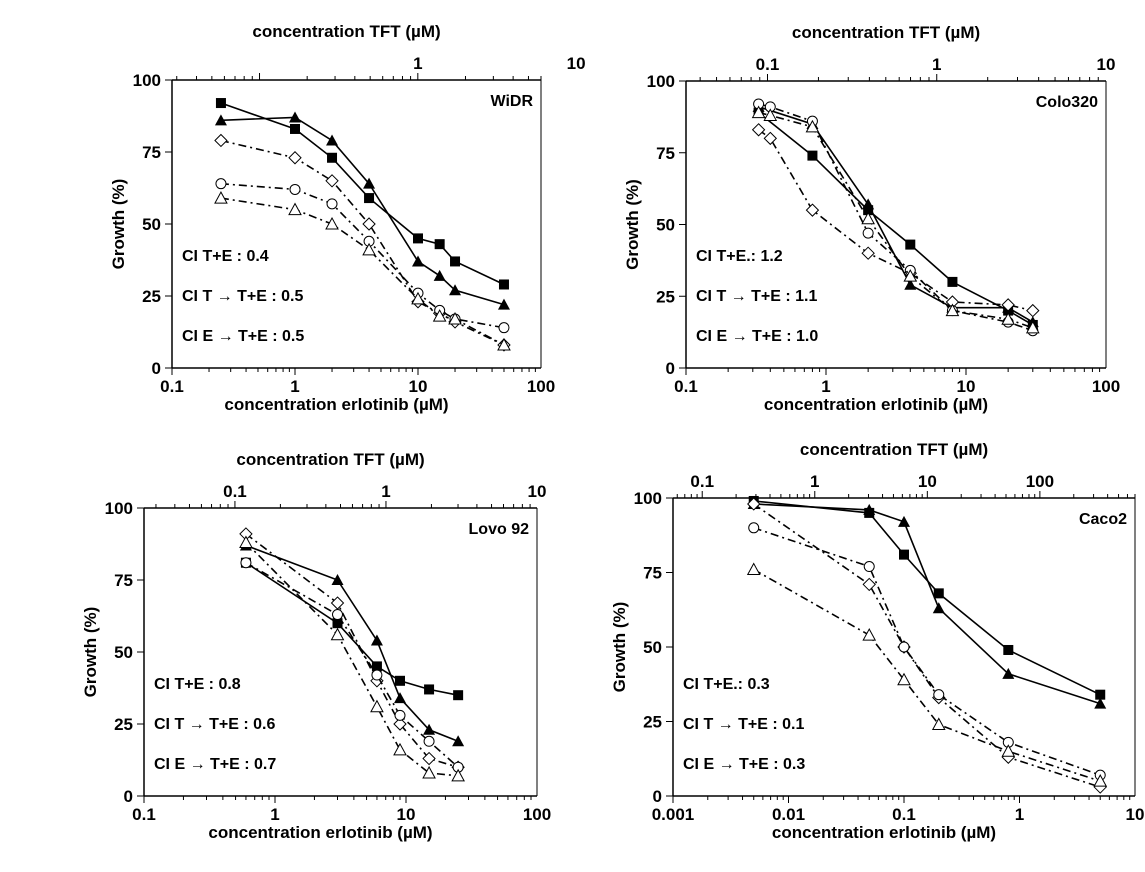 This screenshot has height=872, width=1145. Describe the element at coordinates (215, 764) in the screenshot. I see `ci-annotation: CI E → T+E : 0.7` at that location.